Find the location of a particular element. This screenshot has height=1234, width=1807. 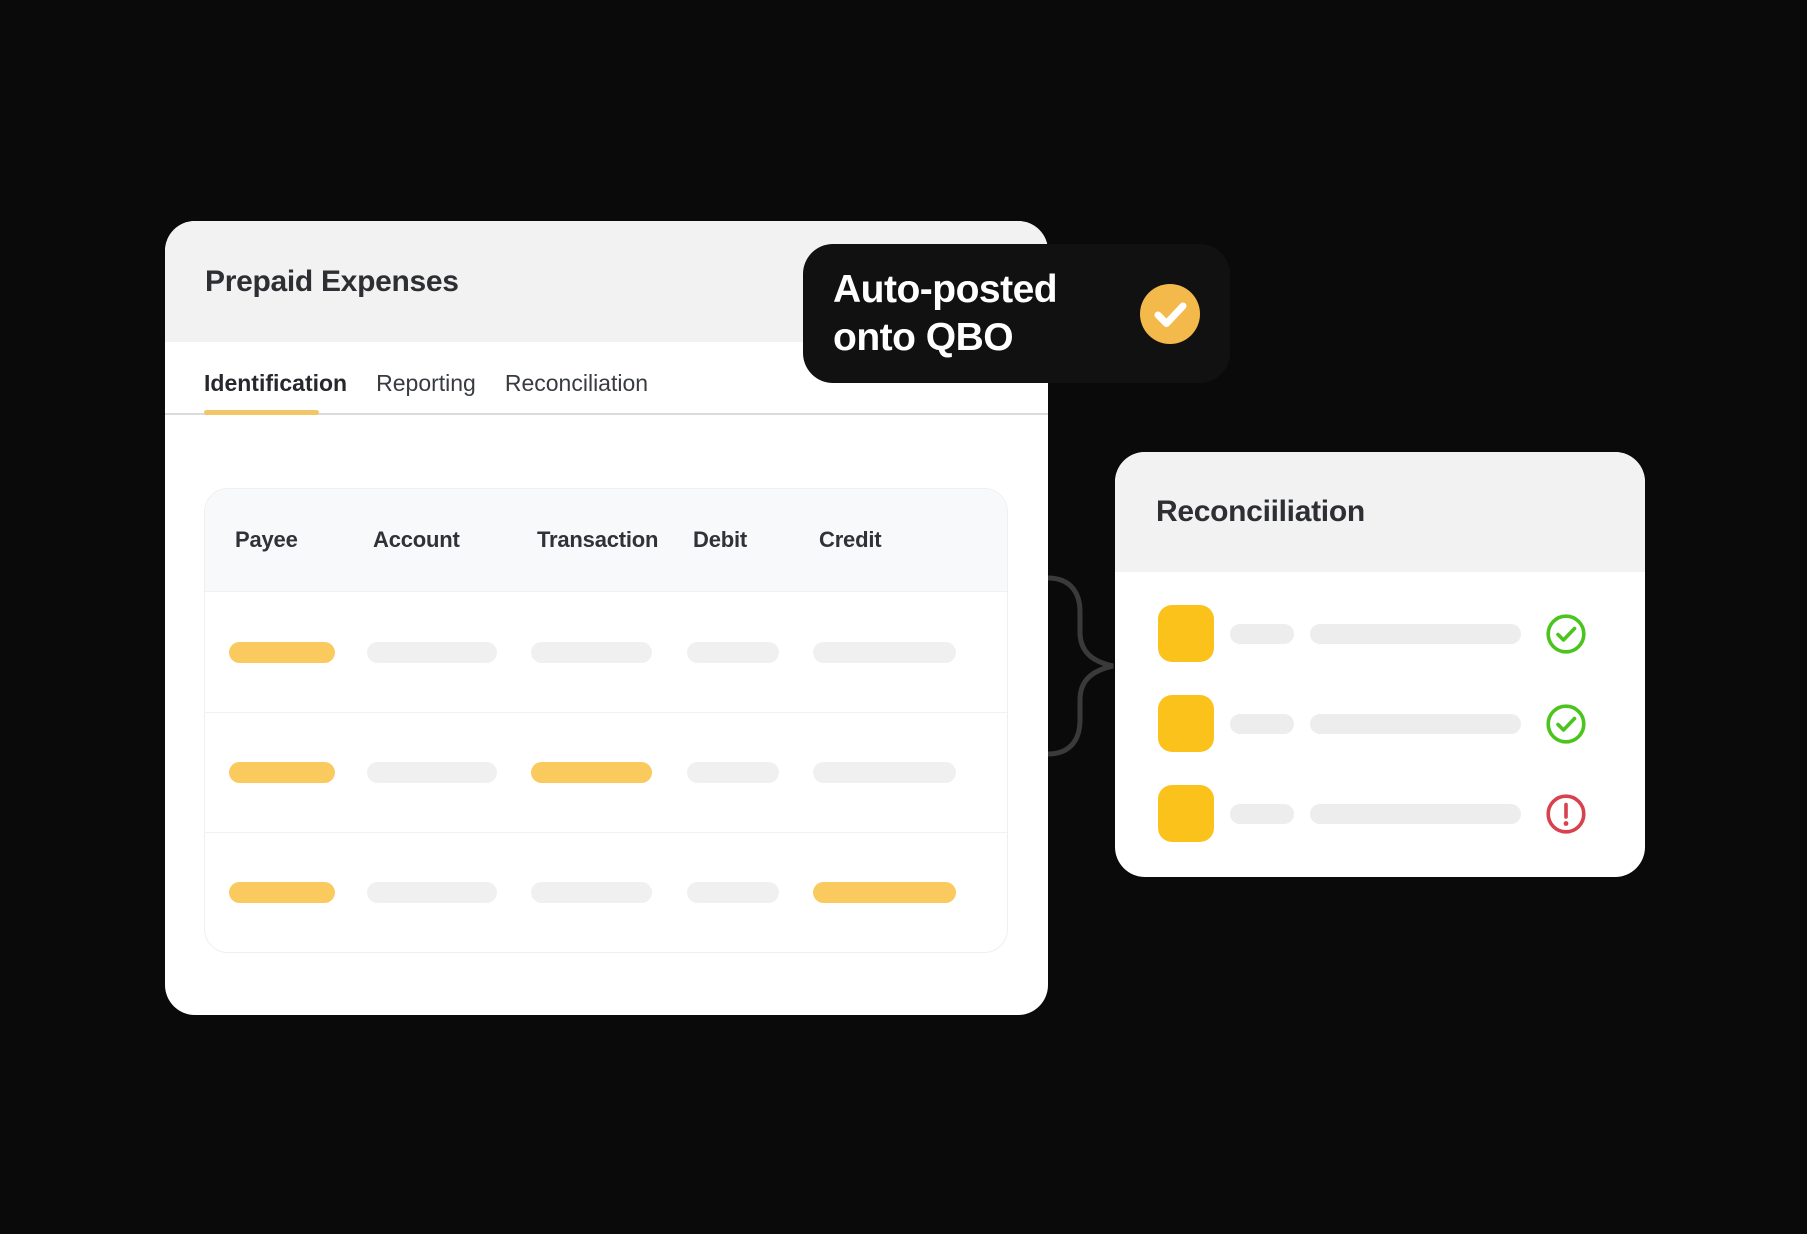

side-card-header: Reconciiliation is located at coordinates (1380, 512).